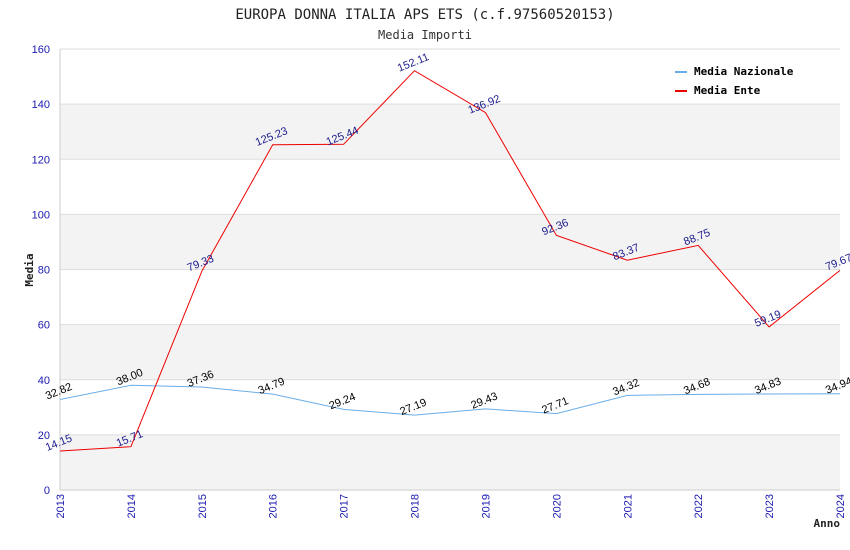 This screenshot has height=550, width=850. Describe the element at coordinates (841, 506) in the screenshot. I see `x-tick-label: 2024` at that location.